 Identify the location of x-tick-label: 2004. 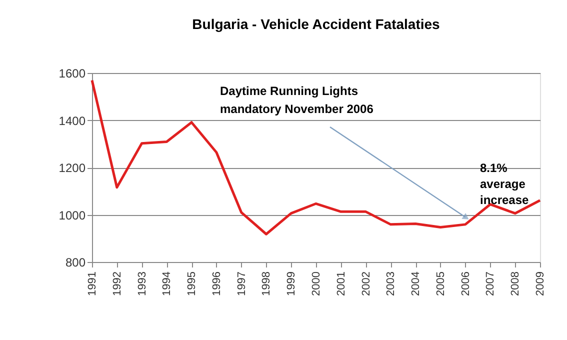
(416, 284).